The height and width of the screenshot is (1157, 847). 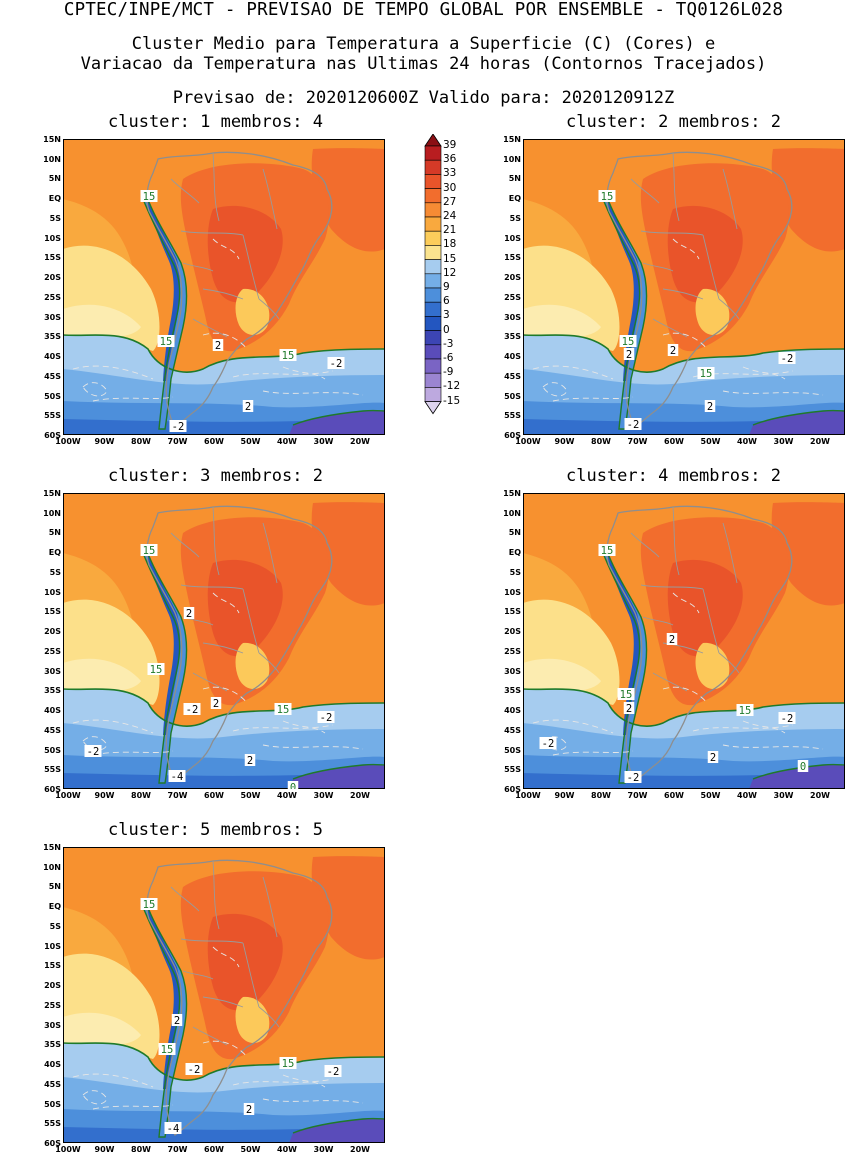 I want to click on colorbar-scale, so click(x=433, y=274).